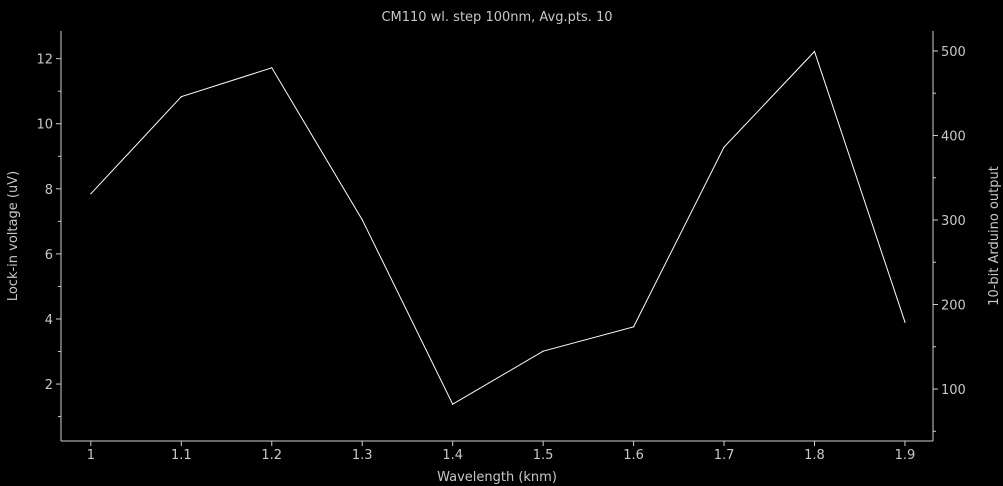 This screenshot has height=486, width=1003. What do you see at coordinates (724, 455) in the screenshot?
I see `x-tick-label: 1.7` at bounding box center [724, 455].